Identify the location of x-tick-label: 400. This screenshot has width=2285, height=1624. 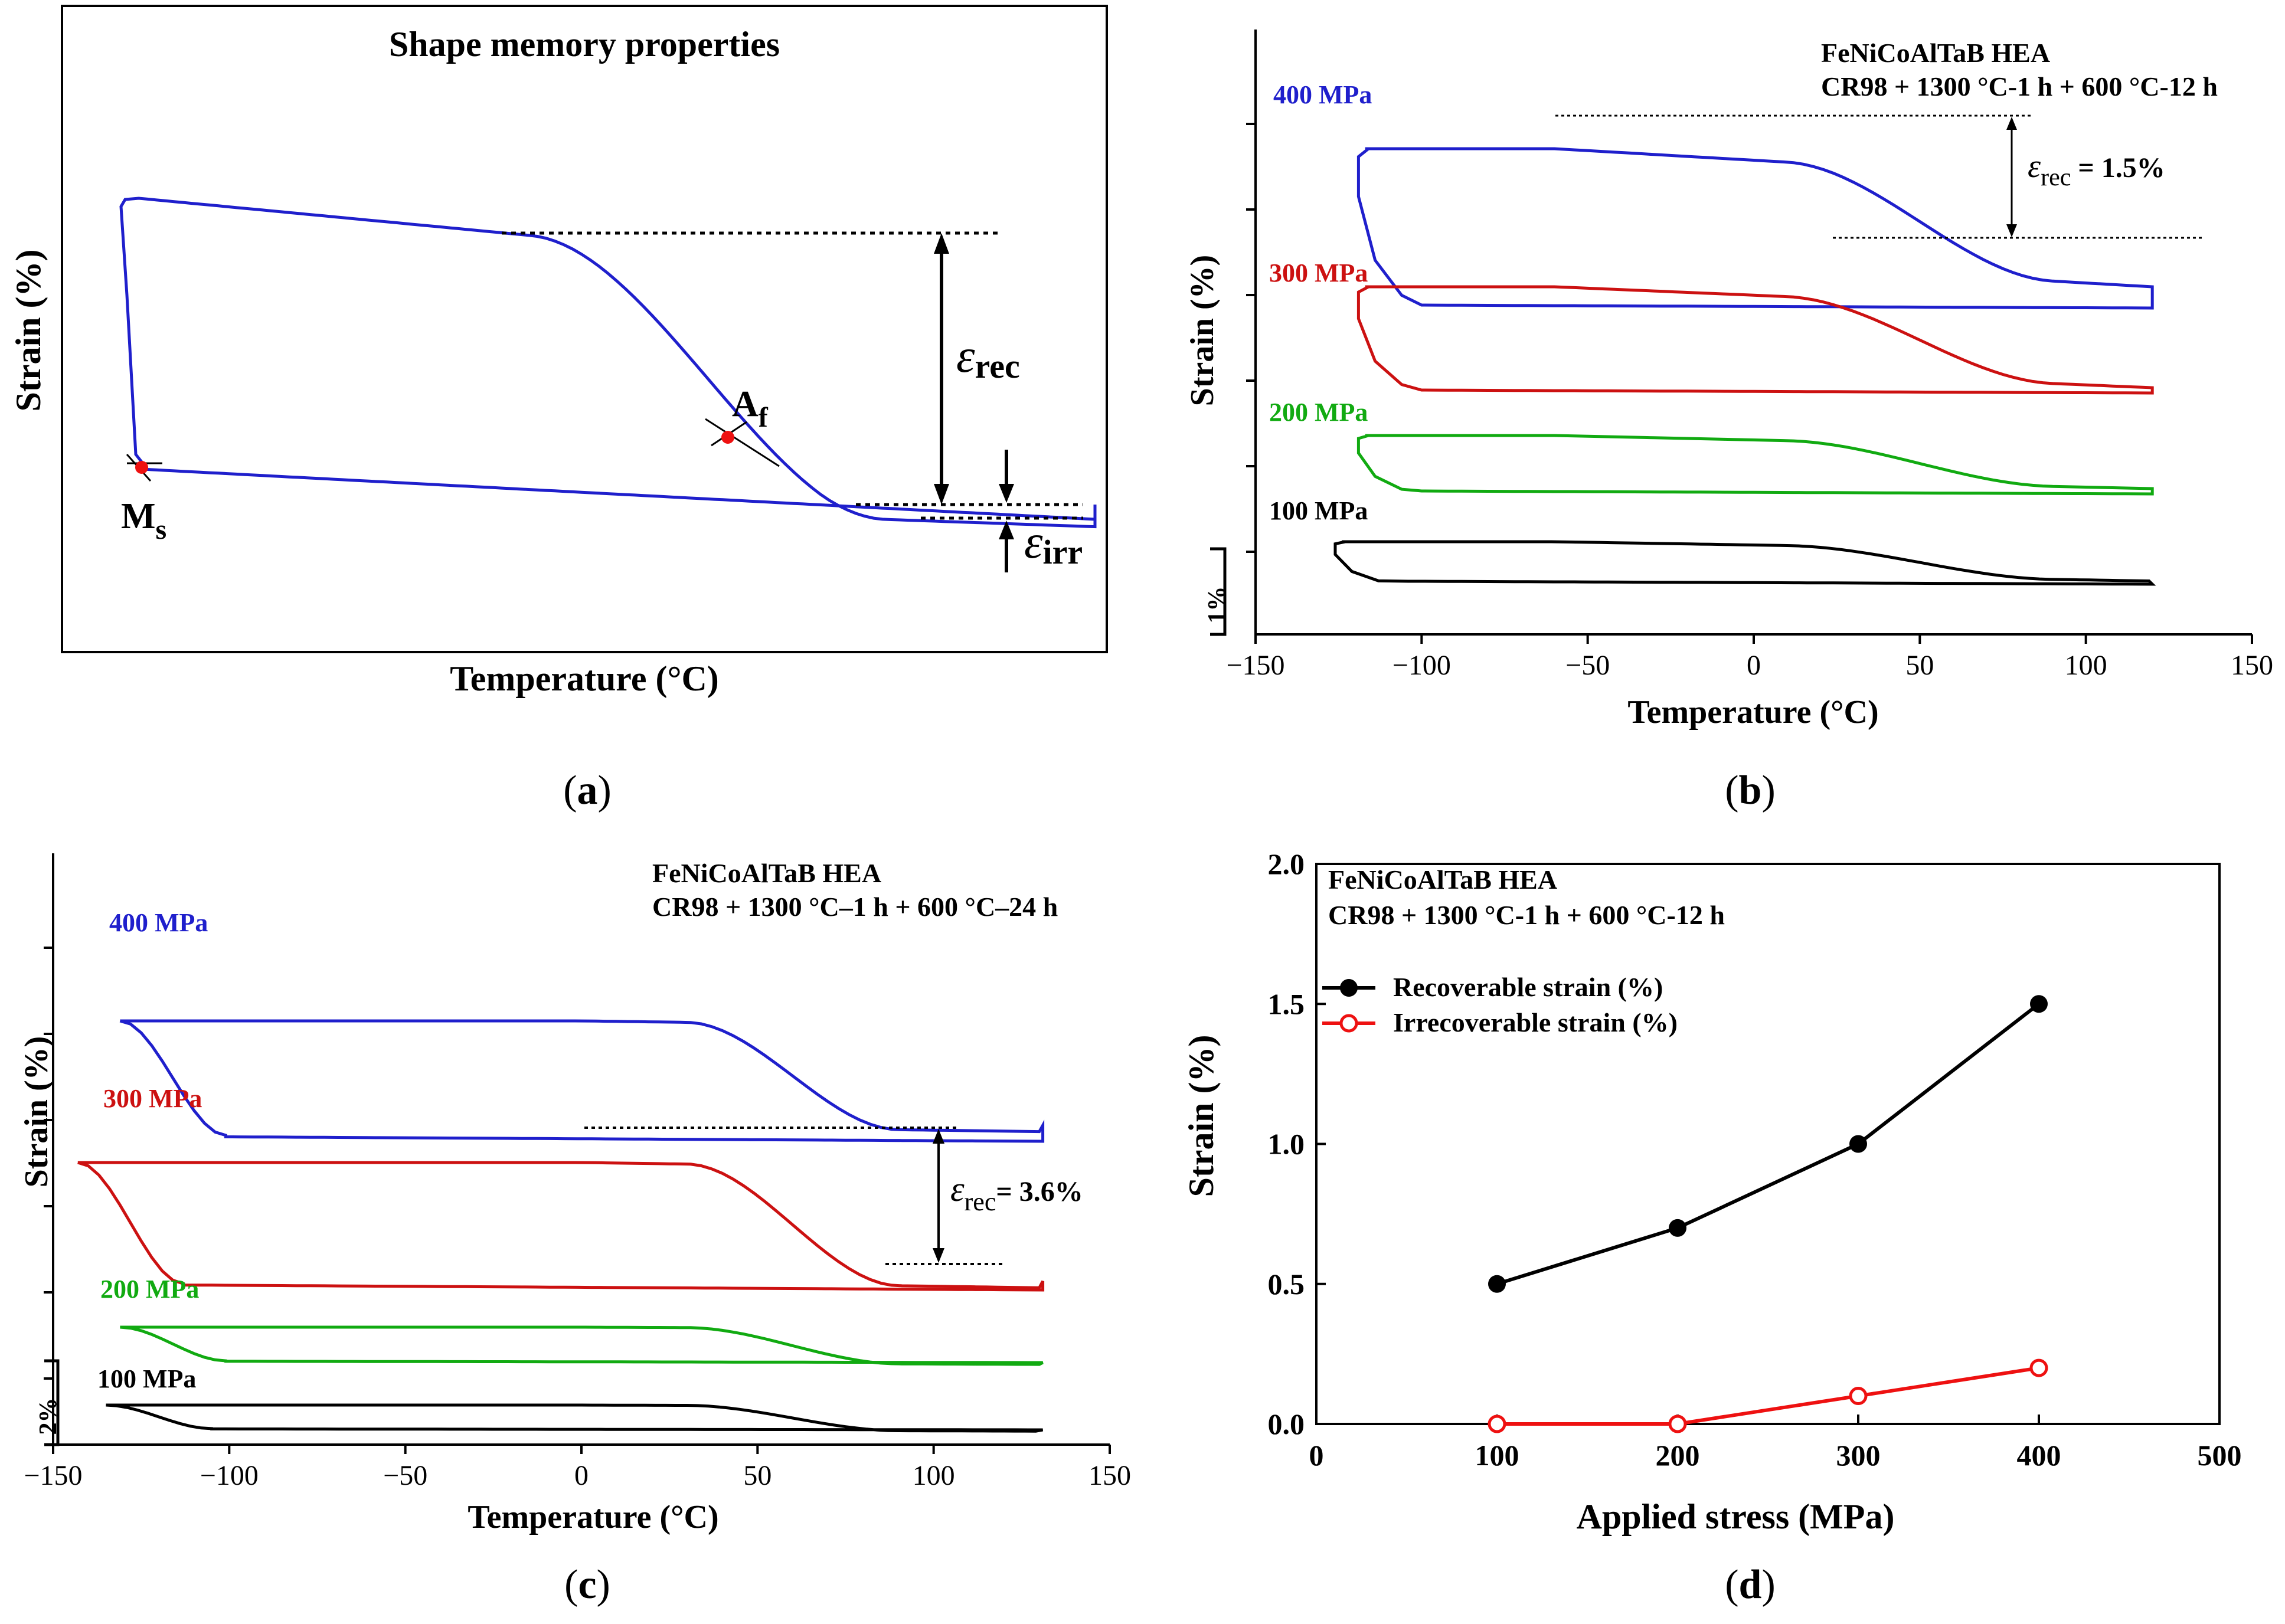
(2039, 1455).